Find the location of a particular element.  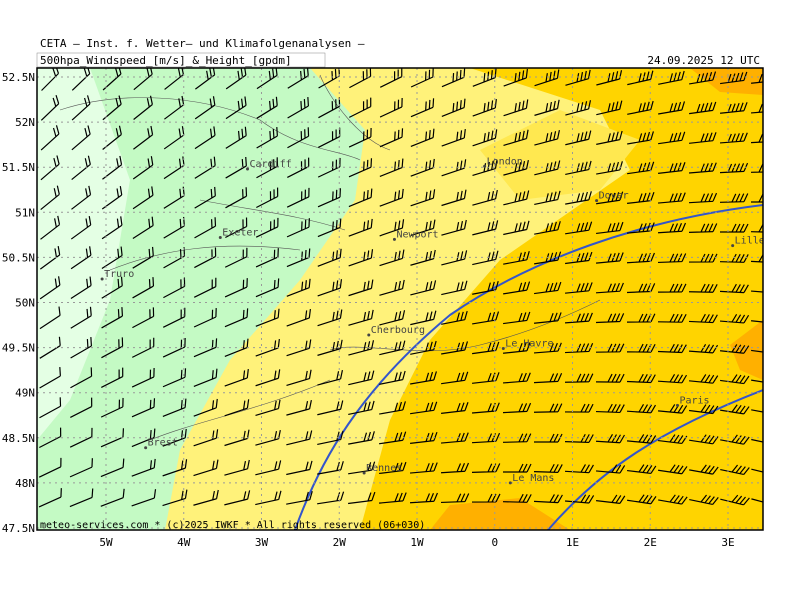

lon-label: 2W is located at coordinates (340, 542).